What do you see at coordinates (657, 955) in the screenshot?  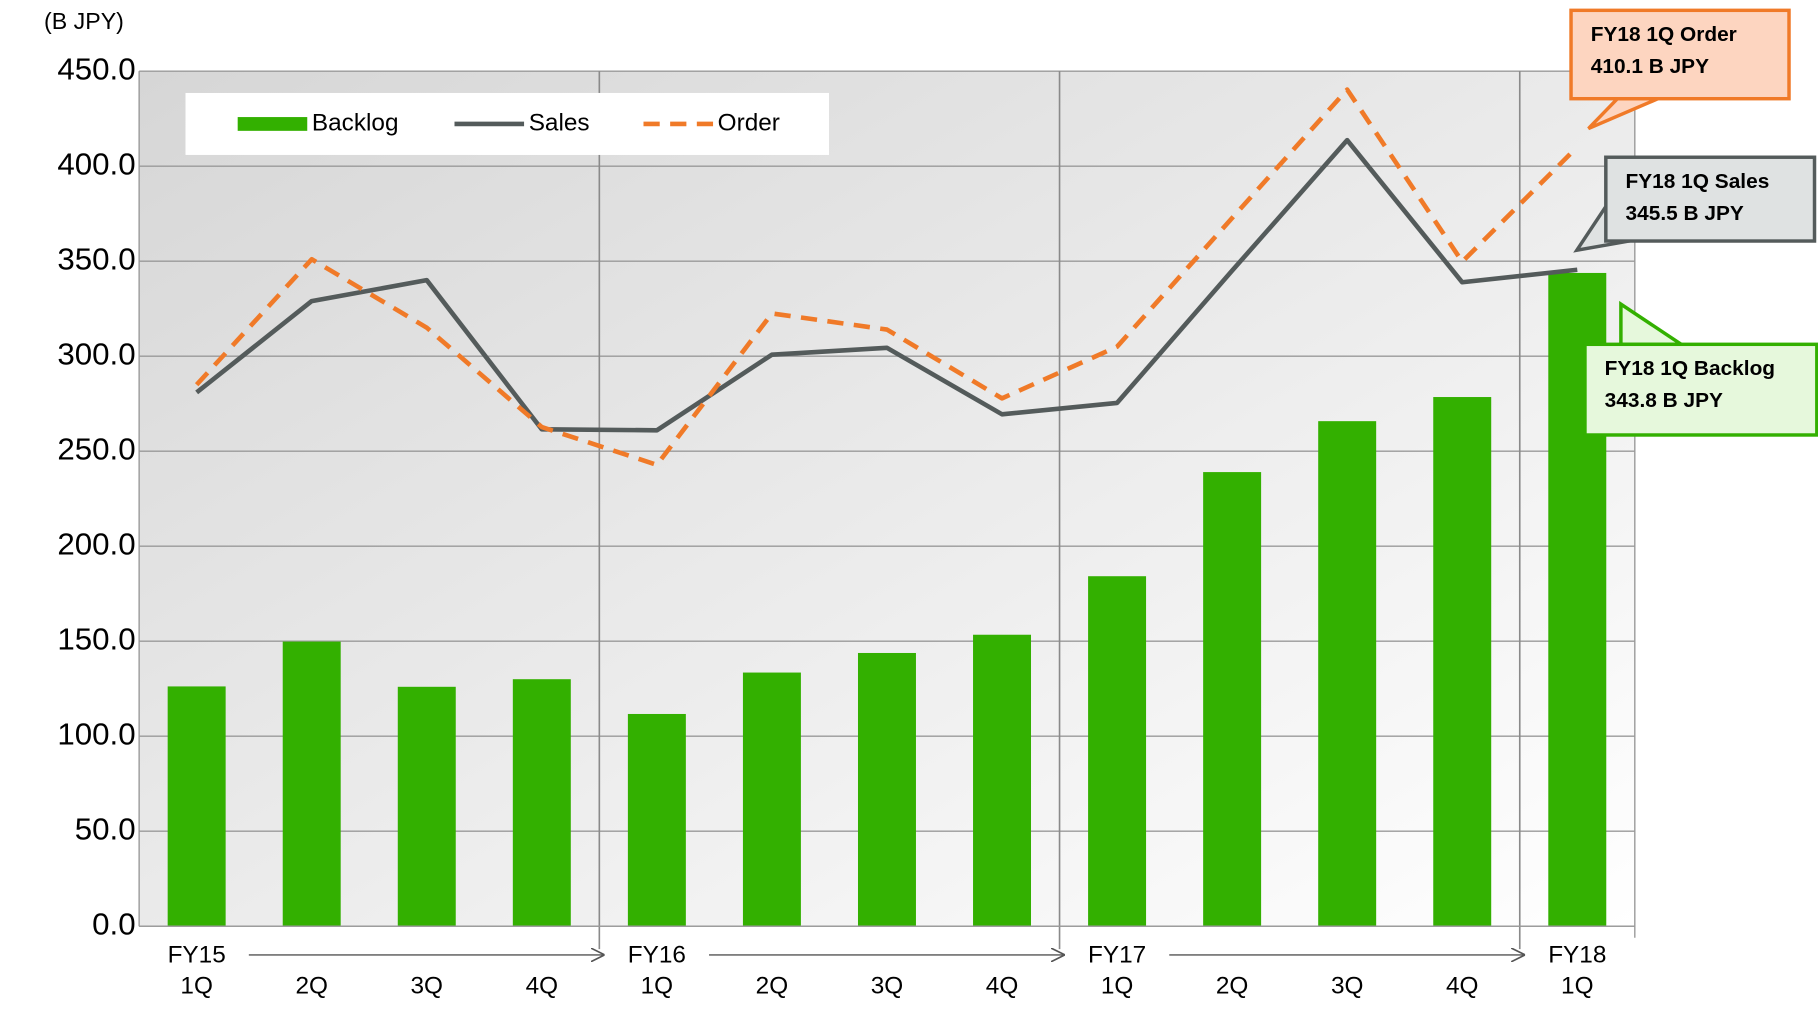 I see `fiscal-year-label: FY16` at bounding box center [657, 955].